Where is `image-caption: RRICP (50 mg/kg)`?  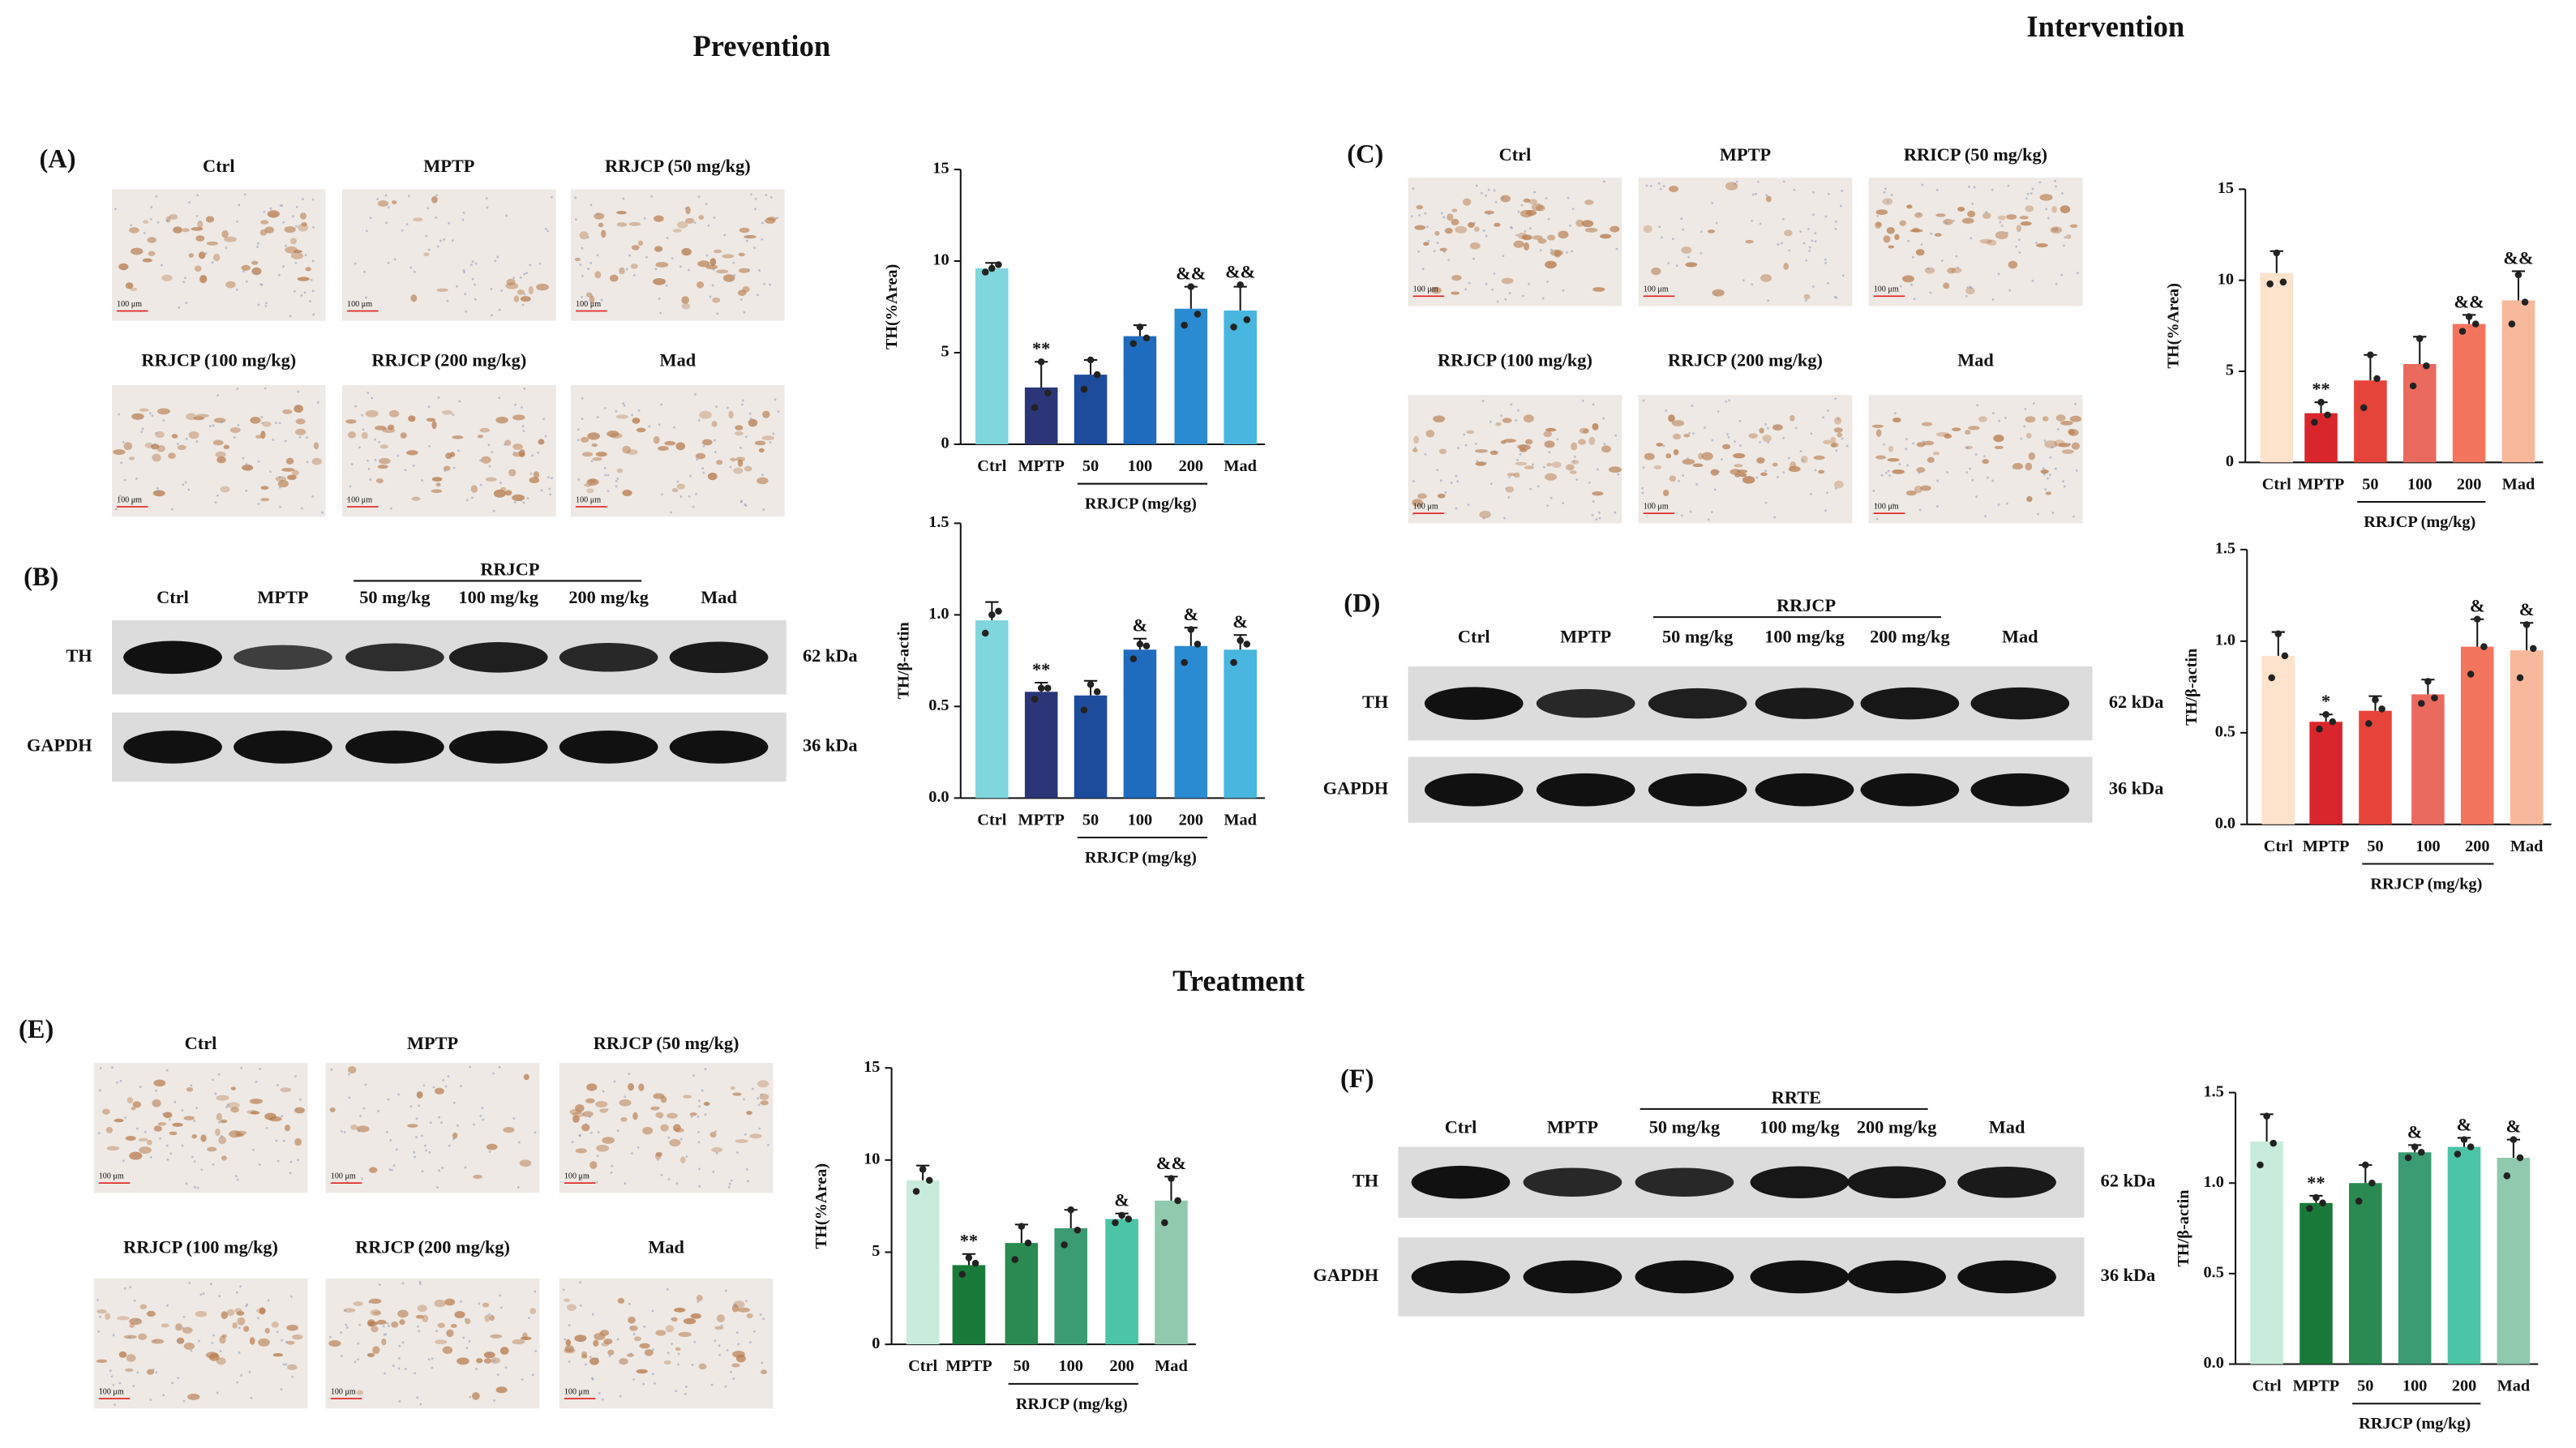
image-caption: RRICP (50 mg/kg) is located at coordinates (1975, 154).